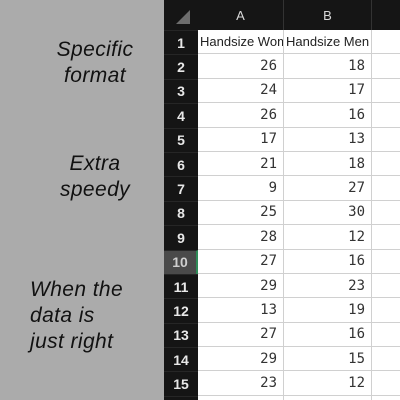 Image resolution: width=400 pixels, height=400 pixels. I want to click on row-header: 10, so click(181, 261).